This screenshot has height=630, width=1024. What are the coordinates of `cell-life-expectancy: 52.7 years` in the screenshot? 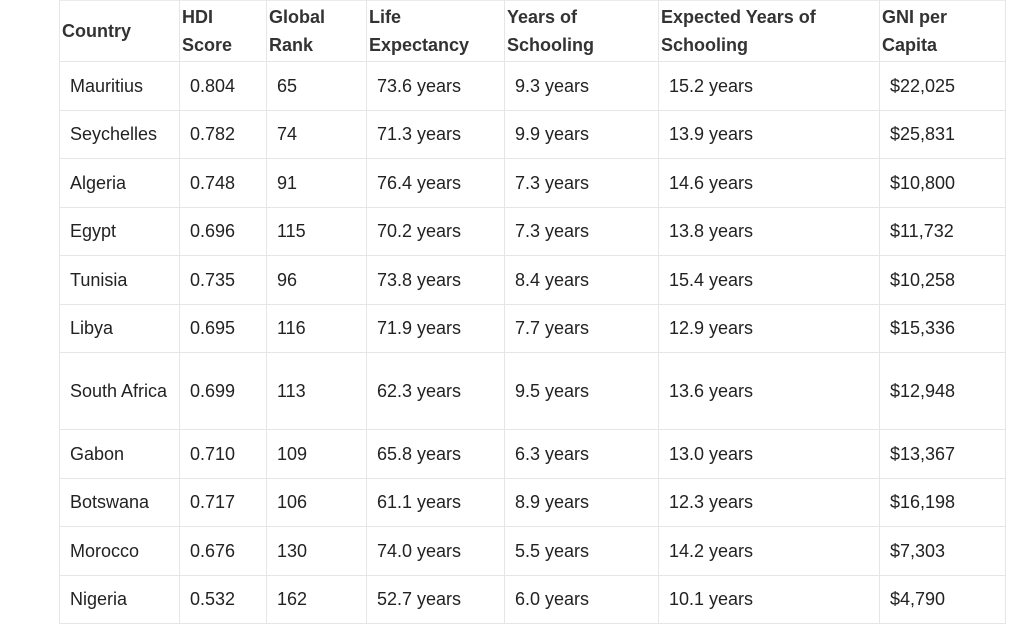 It's located at (435, 599).